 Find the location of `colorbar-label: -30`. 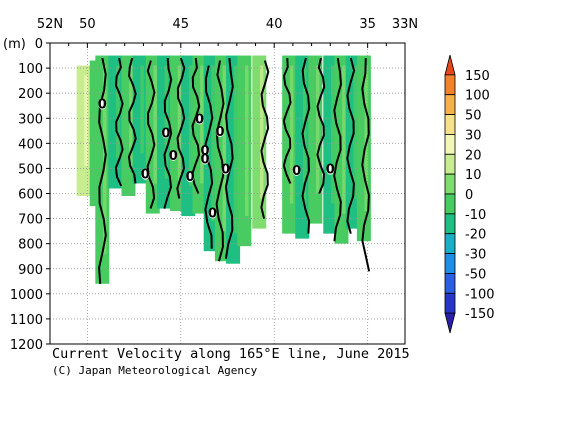

colorbar-label: -30 is located at coordinates (475, 255).